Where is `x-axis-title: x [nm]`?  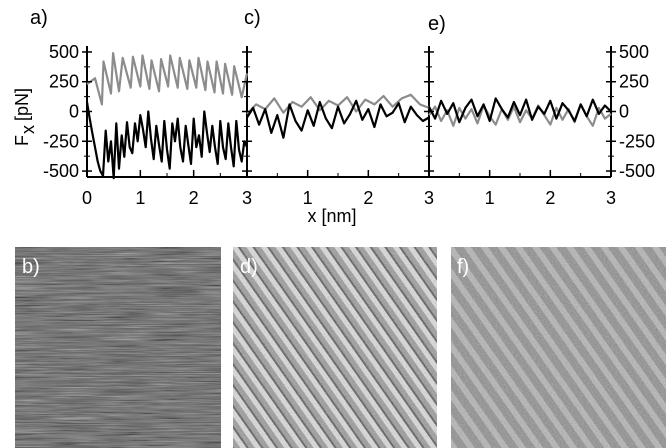 x-axis-title: x [nm] is located at coordinates (331, 216).